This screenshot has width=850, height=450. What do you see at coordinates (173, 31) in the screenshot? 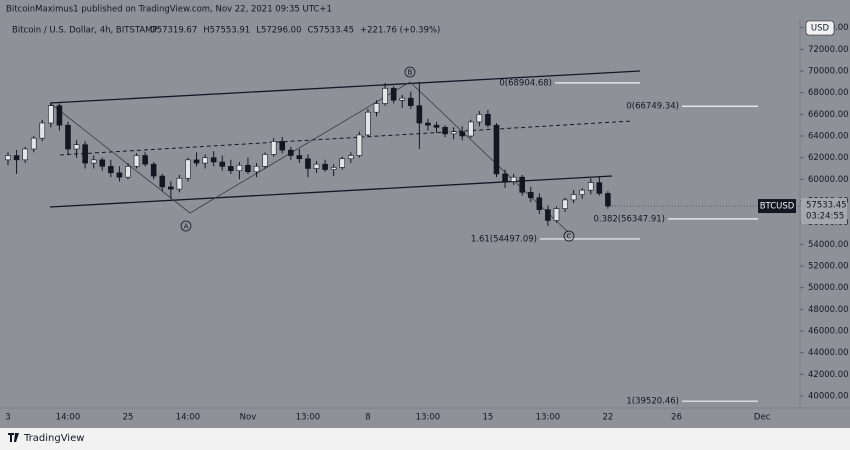
I see `ohlc-value: O57319.67` at bounding box center [173, 31].